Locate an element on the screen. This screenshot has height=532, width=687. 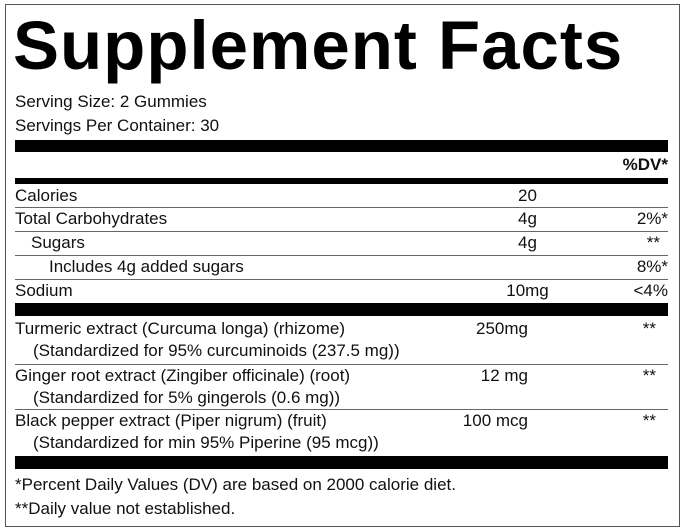
nutrient-amount: 20 is located at coordinates (527, 195).